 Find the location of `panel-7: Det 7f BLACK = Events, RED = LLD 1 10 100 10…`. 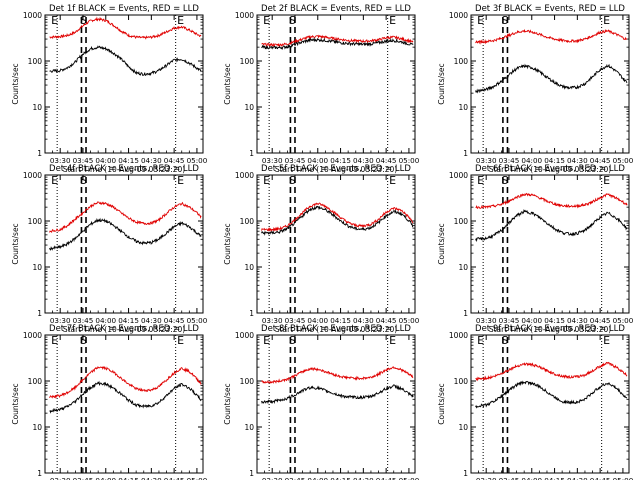

panel-7: Det 7f BLACK = Events, RED = LLD 1 10 100 10… is located at coordinates (109, 402).